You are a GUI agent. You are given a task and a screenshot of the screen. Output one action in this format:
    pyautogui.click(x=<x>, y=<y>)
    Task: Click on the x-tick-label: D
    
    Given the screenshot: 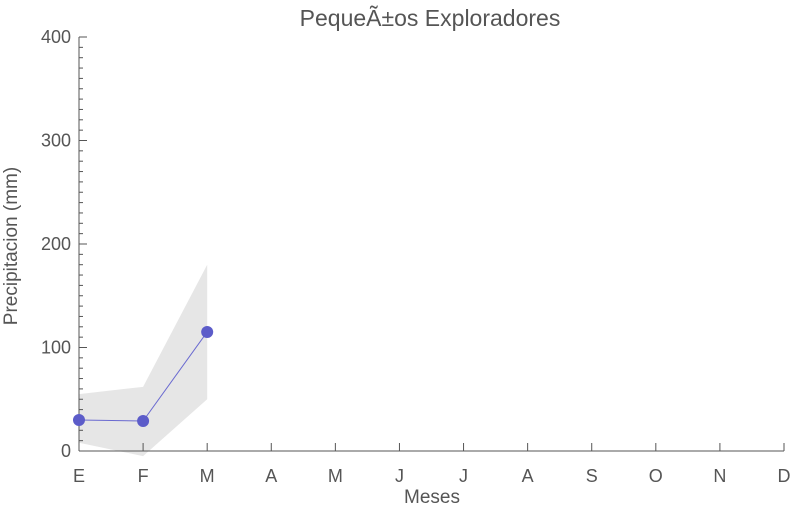 What is the action you would take?
    pyautogui.click(x=784, y=476)
    